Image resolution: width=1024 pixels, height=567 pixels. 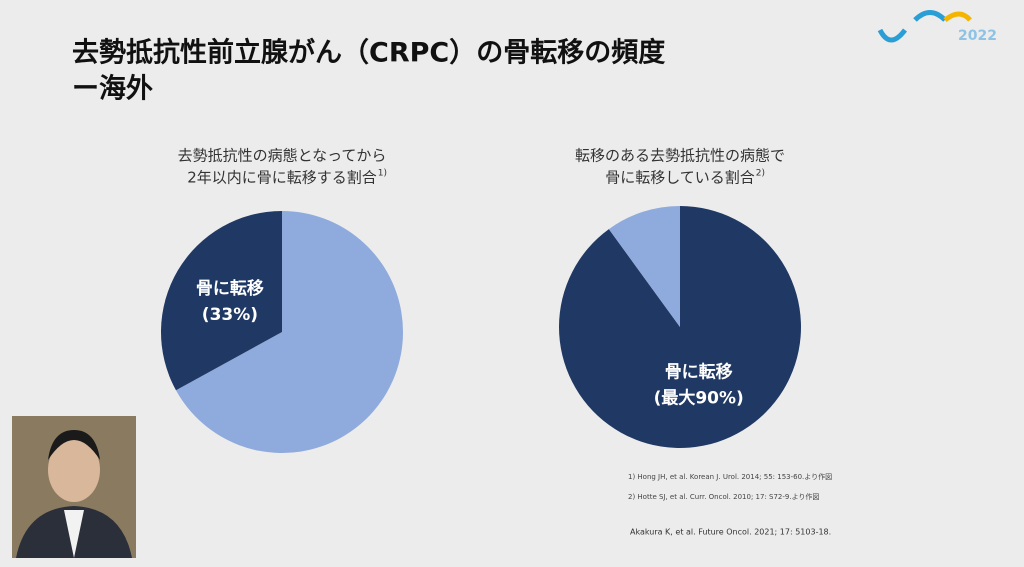 I want to click on logo: 2022, so click(x=937, y=27).